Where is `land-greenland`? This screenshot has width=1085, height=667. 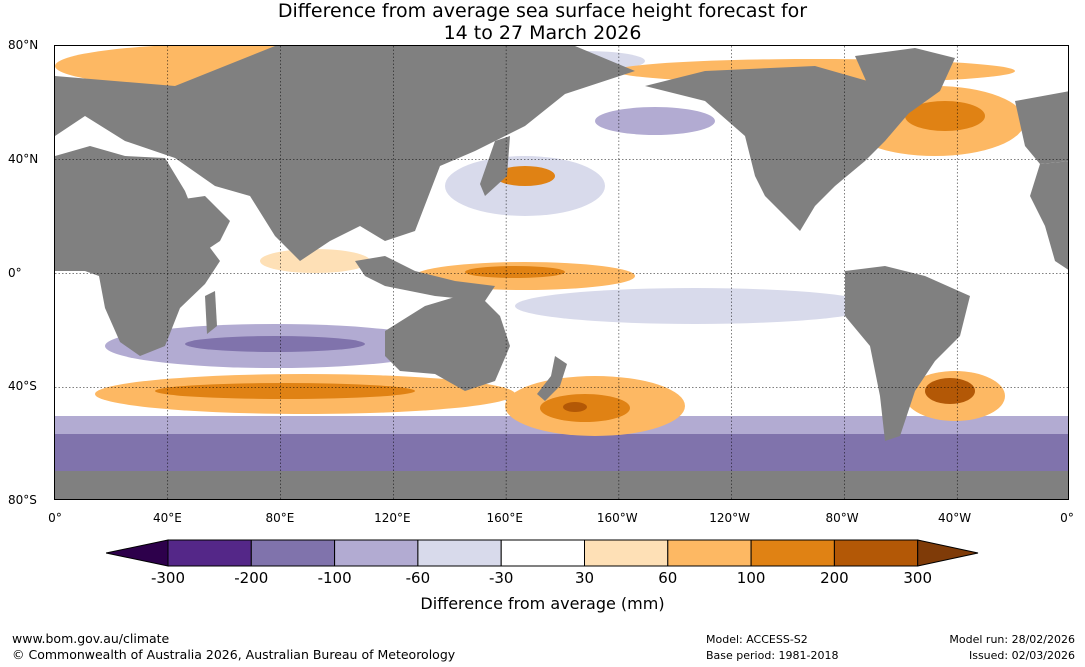 land-greenland is located at coordinates (905, 82).